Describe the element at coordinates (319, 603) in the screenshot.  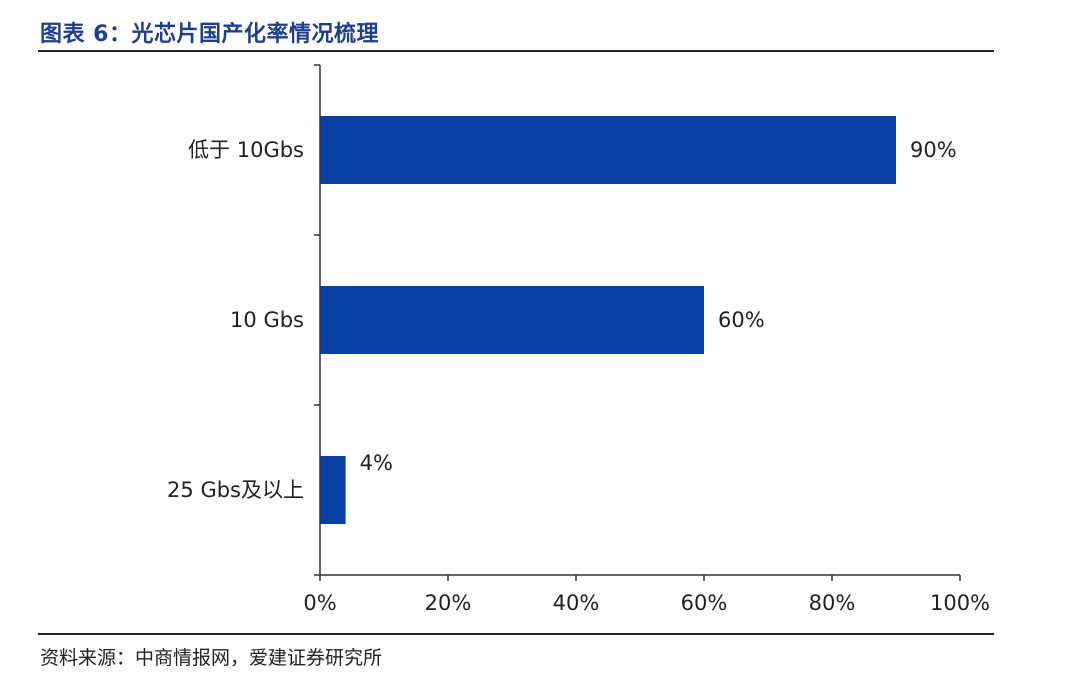
I see `x-tick-label-0: 0%` at that location.